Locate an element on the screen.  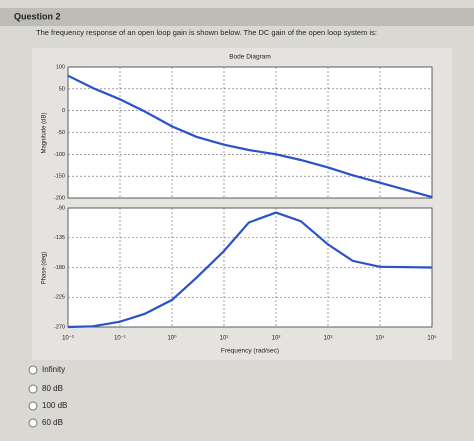
y-axis-label: Magnitude (dB) is located at coordinates (45, 132).